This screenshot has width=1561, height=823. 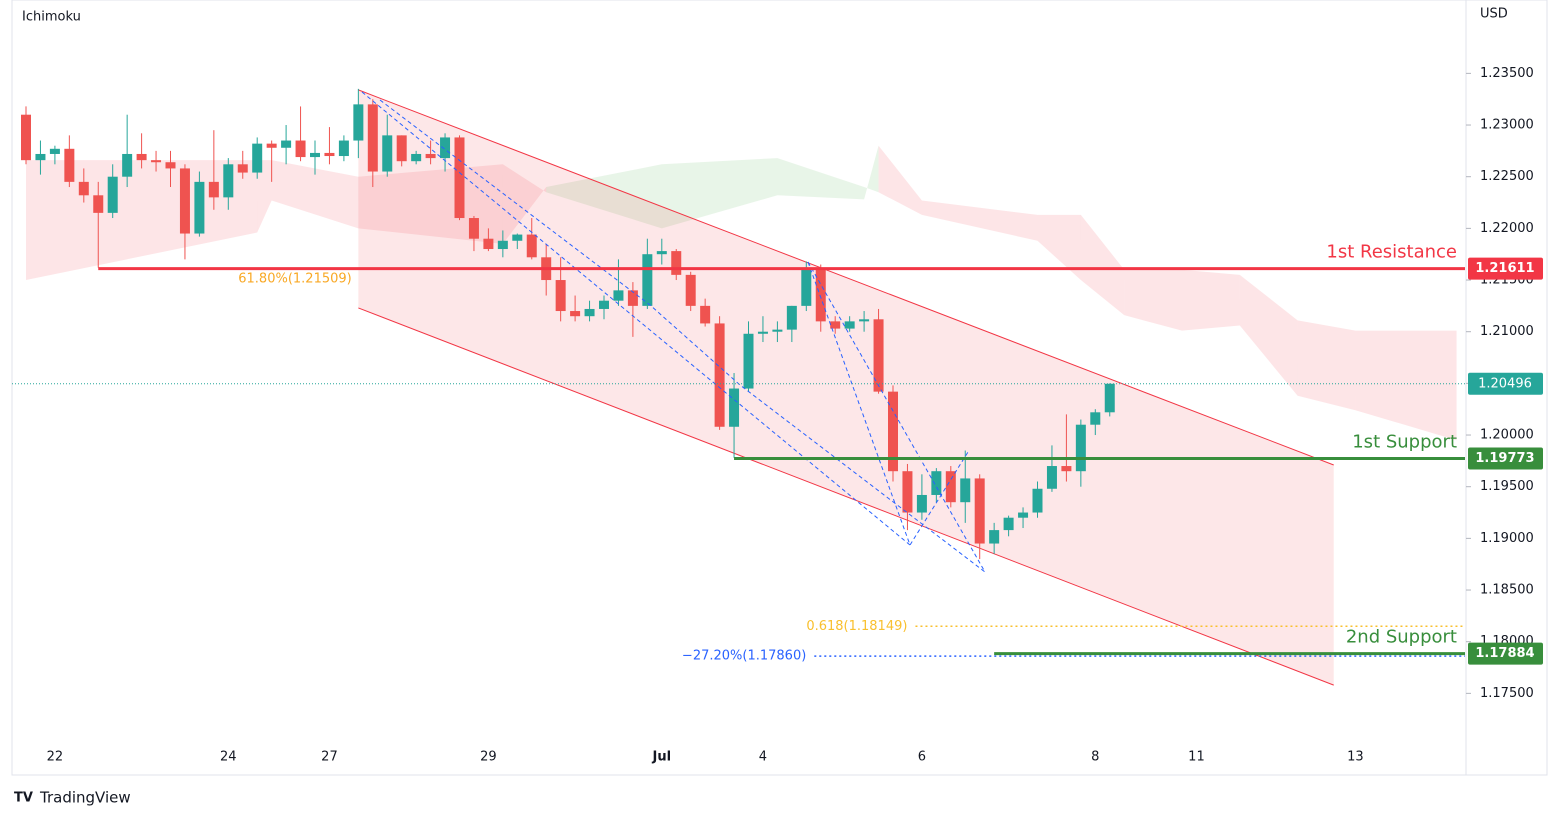 I want to click on x-tick-label: 4, so click(x=763, y=757).